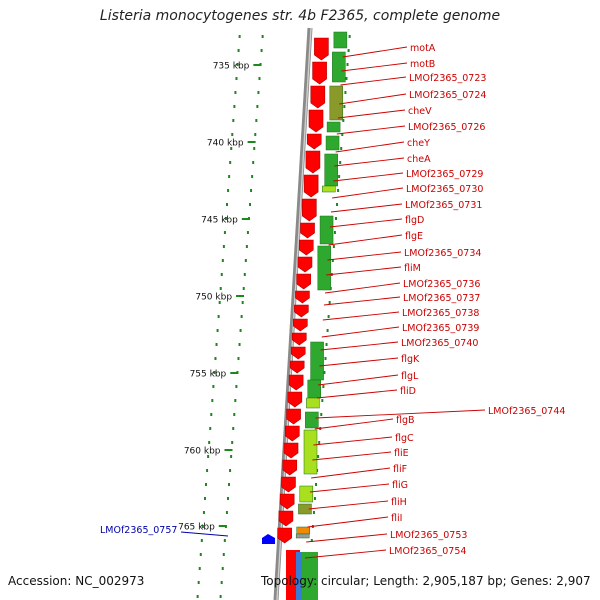 This screenshot has width=600, height=600. What do you see at coordinates (428, 535) in the screenshot?
I see `gene-label: LMOf2365_0753` at bounding box center [428, 535].